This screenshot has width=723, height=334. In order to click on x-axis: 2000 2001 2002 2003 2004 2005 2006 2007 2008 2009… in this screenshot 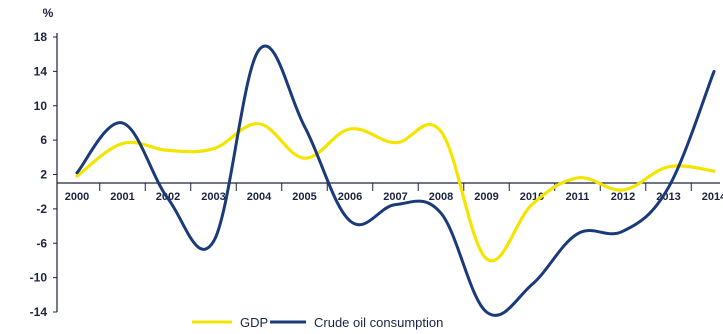, I will do `click(390, 192)`.